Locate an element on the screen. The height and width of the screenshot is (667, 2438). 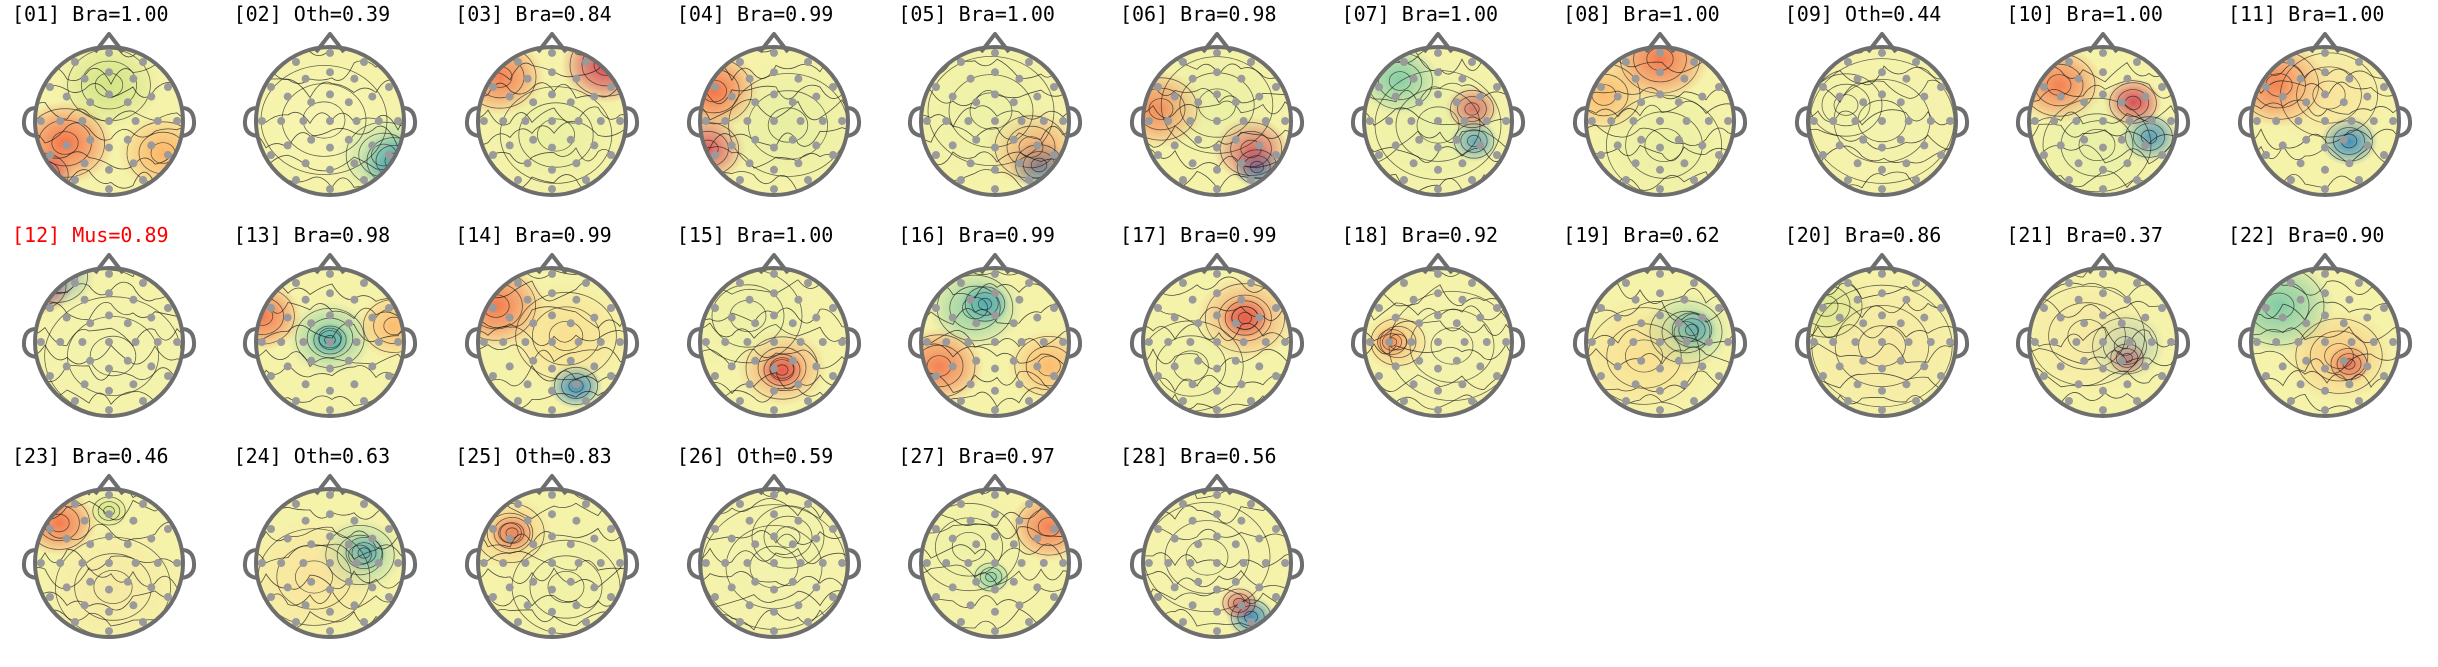
ica-component-06: [06] Bra=0.98 is located at coordinates (1219, 112).